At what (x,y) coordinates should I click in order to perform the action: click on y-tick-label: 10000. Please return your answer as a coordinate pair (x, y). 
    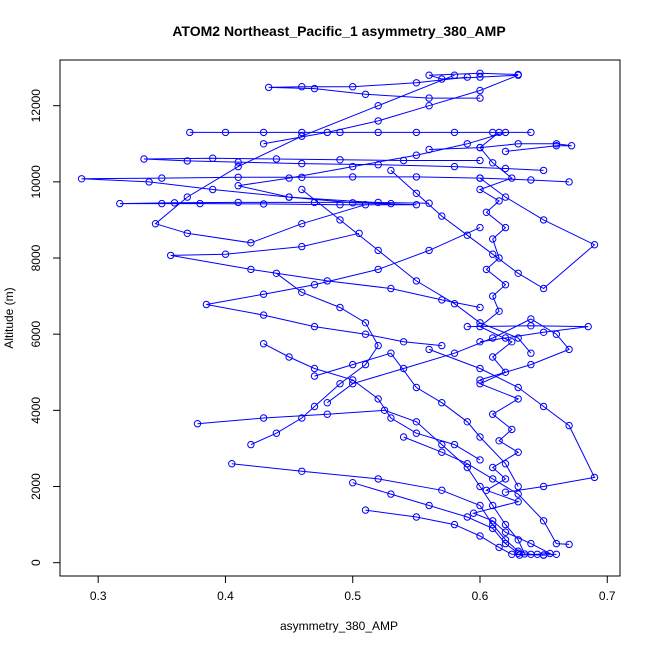
    Looking at the image, I should click on (36, 182).